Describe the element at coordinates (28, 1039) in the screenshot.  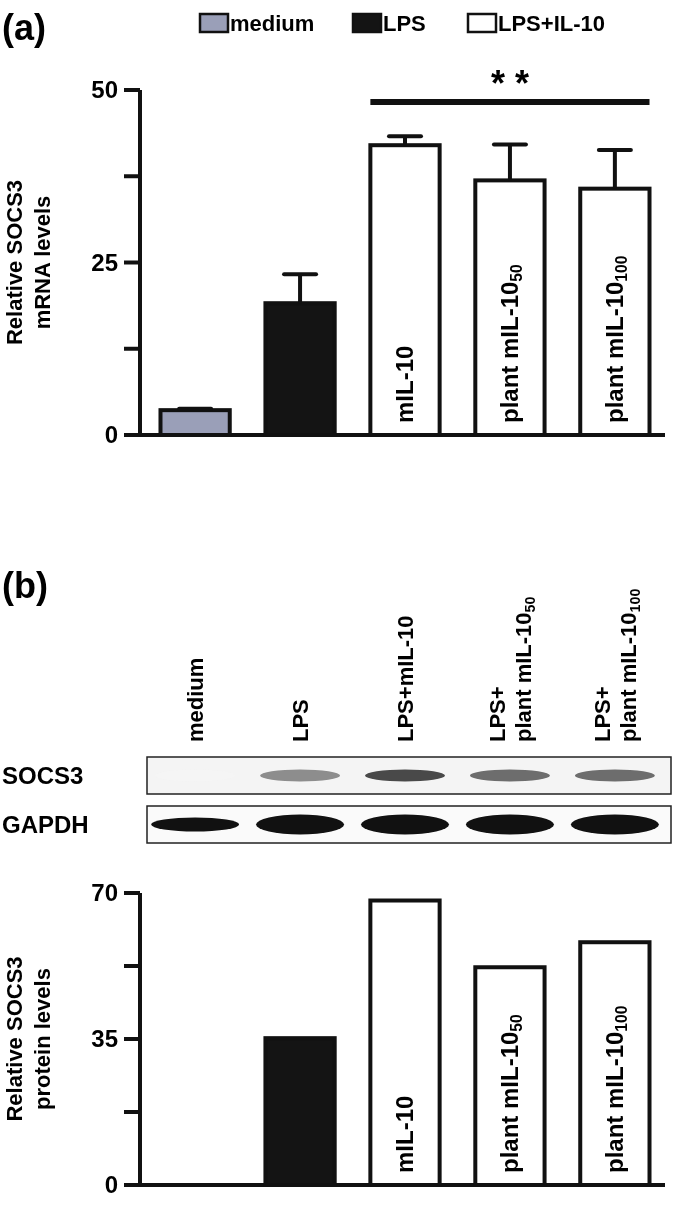
I see `y-axis-title: Relative SOCS3 protein levels` at that location.